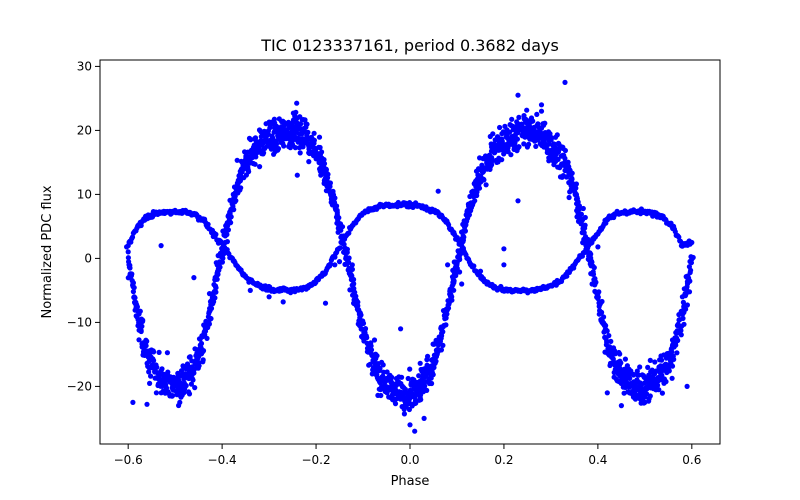 Image resolution: width=800 pixels, height=500 pixels. What do you see at coordinates (83, 226) in the screenshot?
I see `y-axis-ticks: −20 −10 0 10 20 30` at bounding box center [83, 226].